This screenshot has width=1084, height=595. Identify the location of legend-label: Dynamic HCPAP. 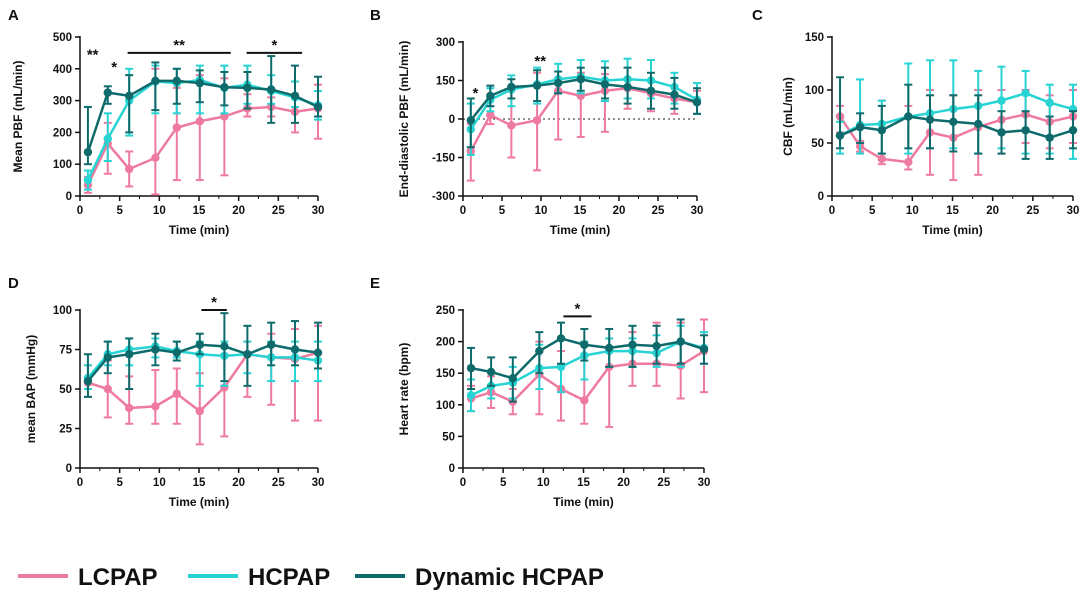
(509, 577).